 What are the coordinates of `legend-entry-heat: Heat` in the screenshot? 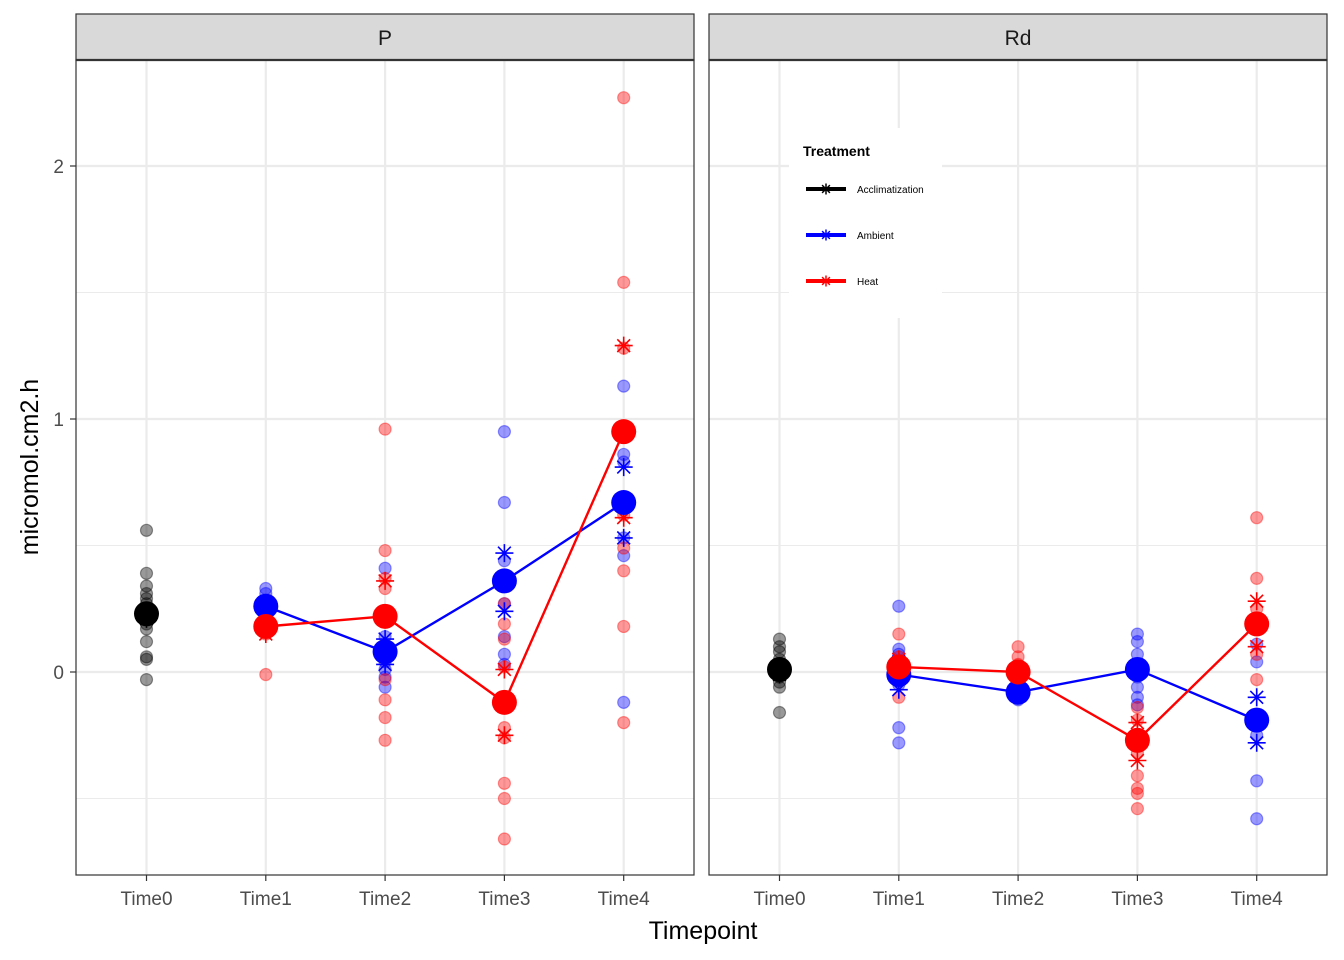 It's located at (842, 281).